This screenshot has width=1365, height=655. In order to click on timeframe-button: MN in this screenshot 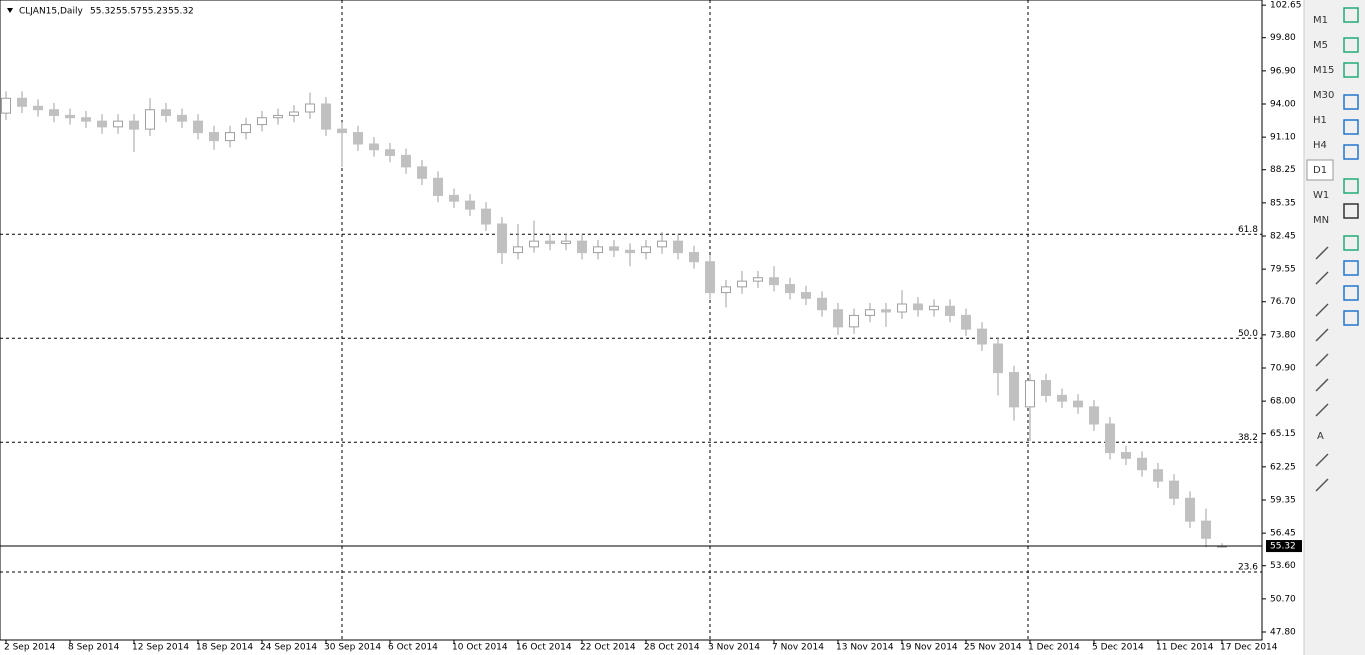, I will do `click(1321, 220)`.